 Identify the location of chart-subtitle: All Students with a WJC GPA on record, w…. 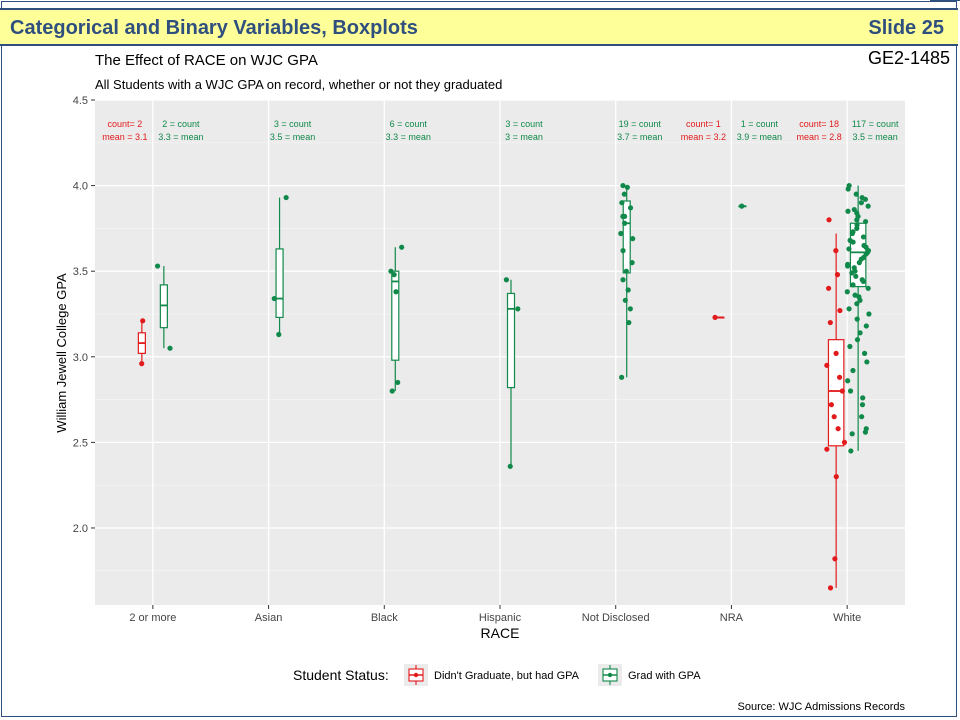
(298, 84).